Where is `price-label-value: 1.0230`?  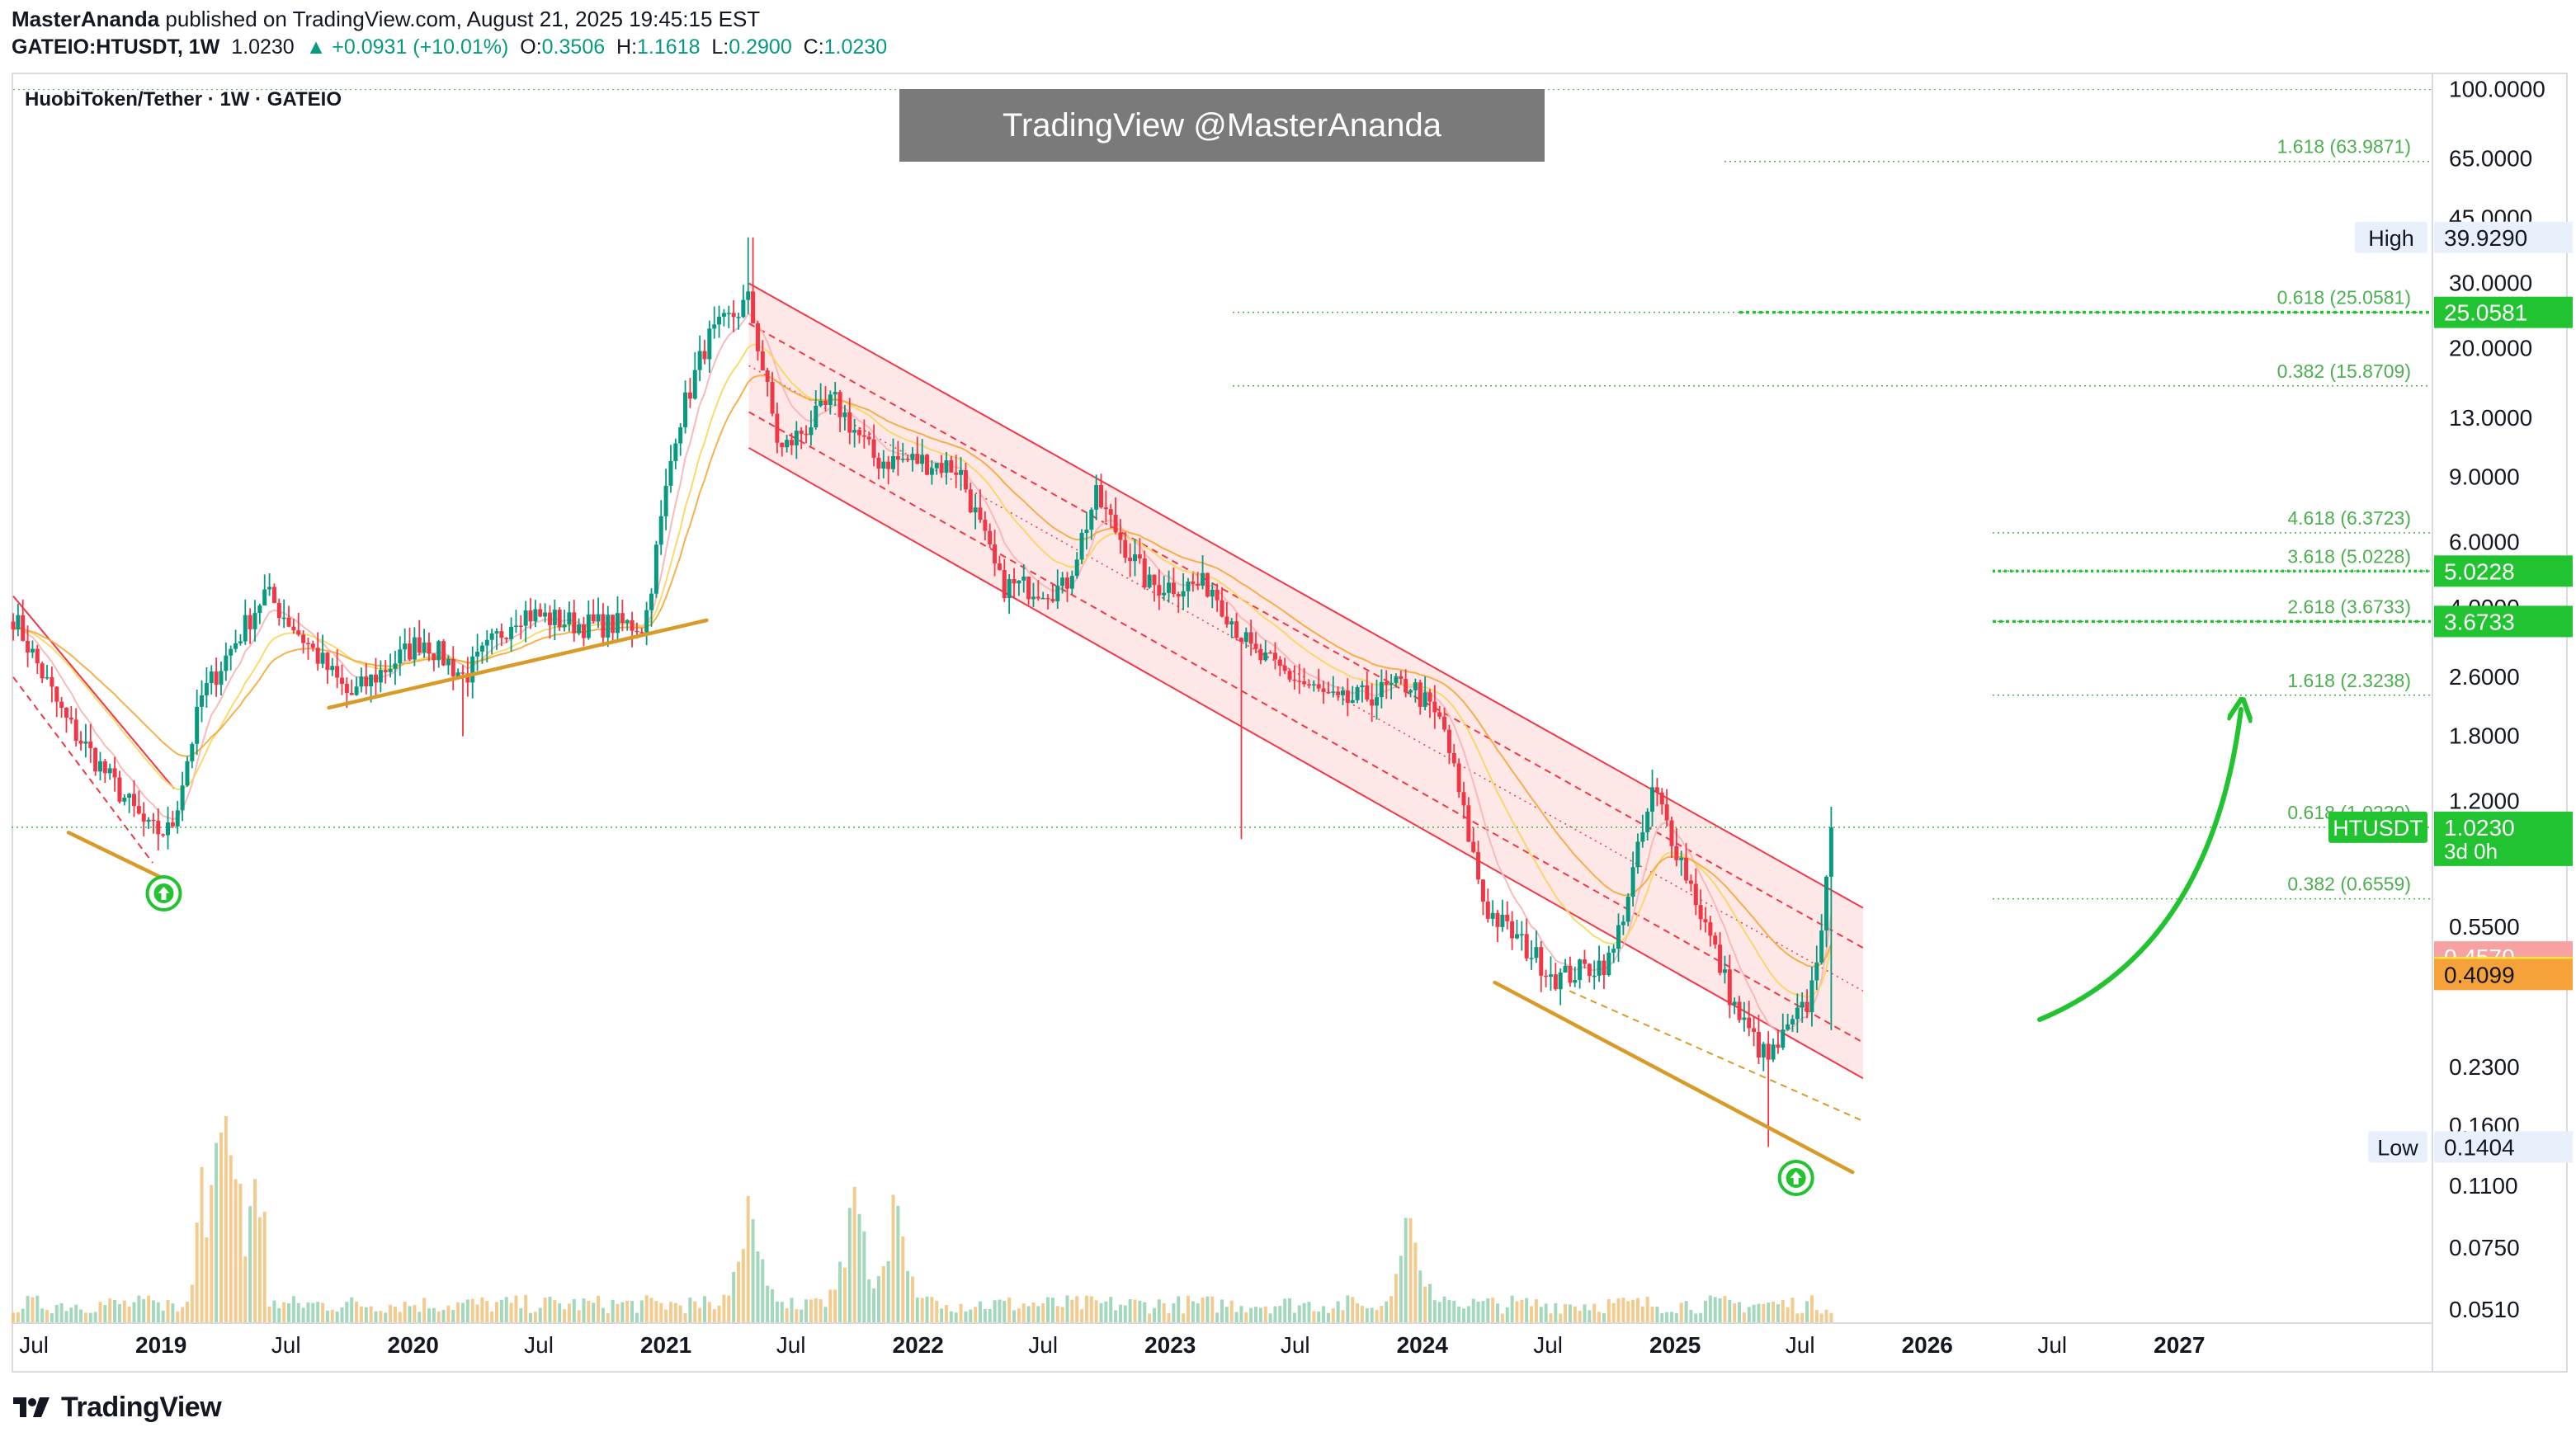
price-label-value: 1.0230 is located at coordinates (2479, 828).